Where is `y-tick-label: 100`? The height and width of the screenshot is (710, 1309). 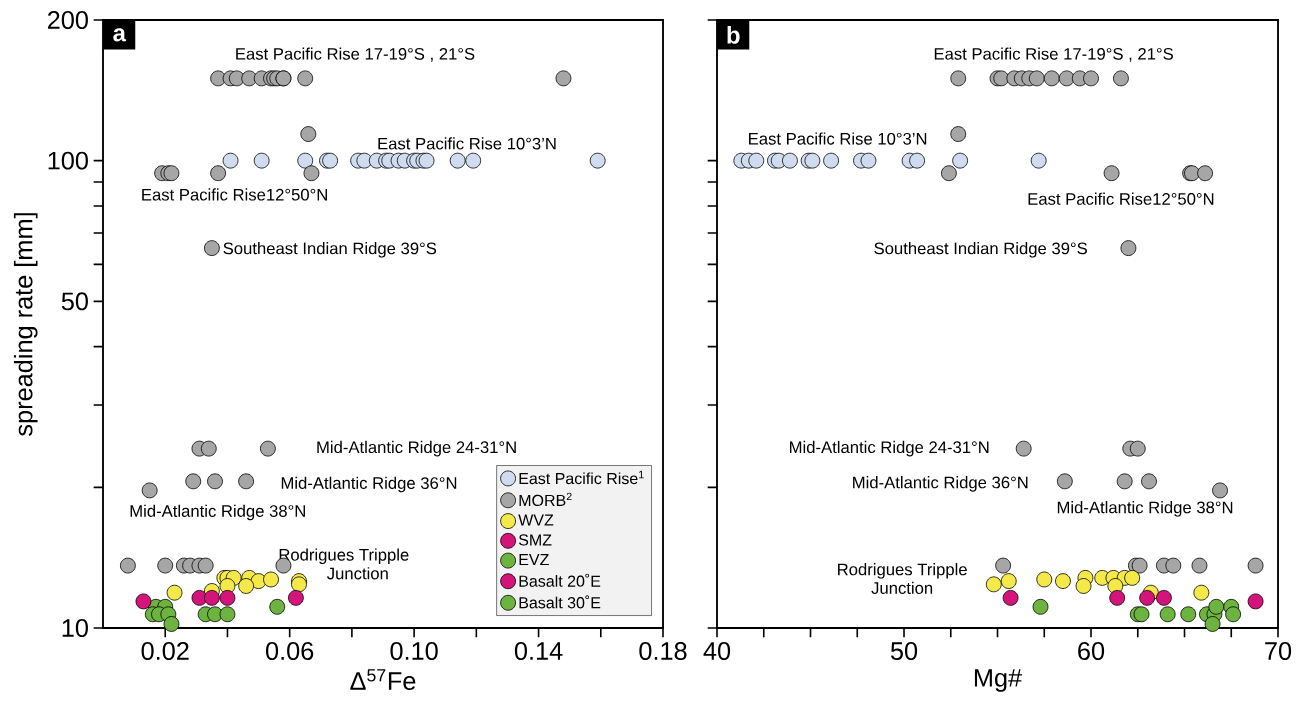 y-tick-label: 100 is located at coordinates (68, 160).